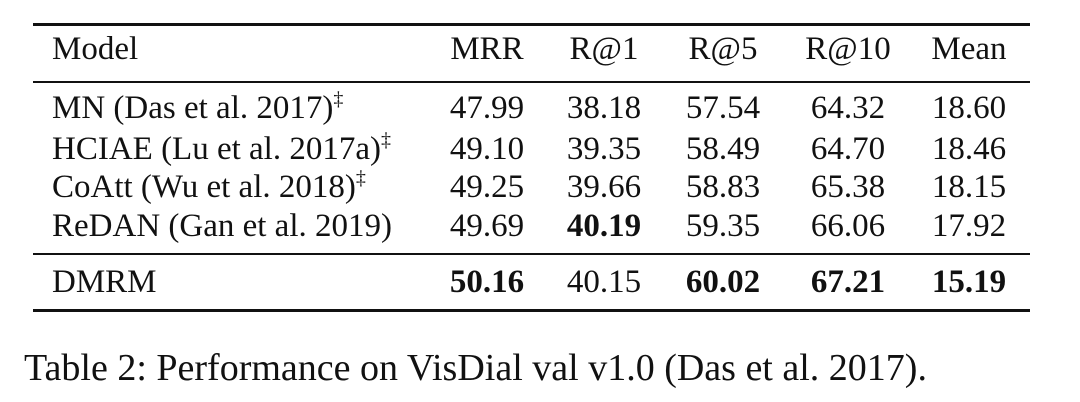  What do you see at coordinates (487, 149) in the screenshot?
I see `mrr-cell: 49.10` at bounding box center [487, 149].